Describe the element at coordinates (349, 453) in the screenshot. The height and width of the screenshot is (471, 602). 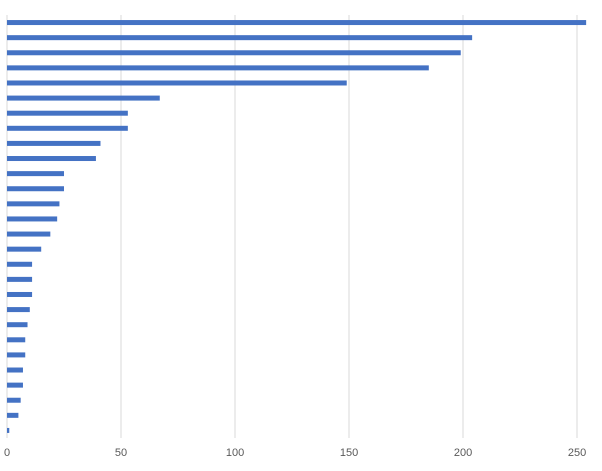
I see `x-tick-label: 150` at that location.